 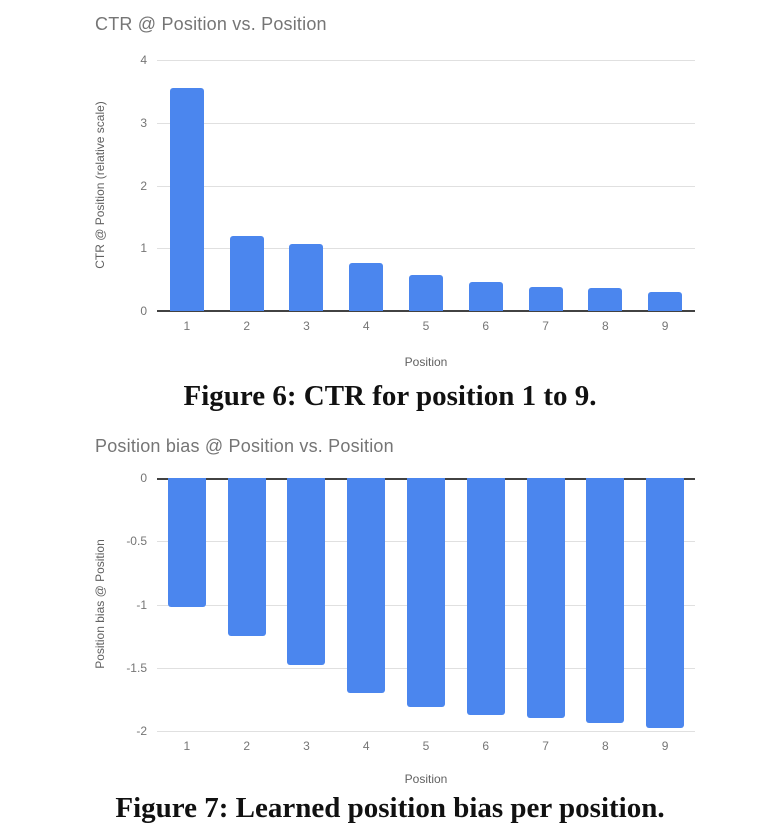 What do you see at coordinates (136, 667) in the screenshot?
I see `y-tick-label: -1.5` at bounding box center [136, 667].